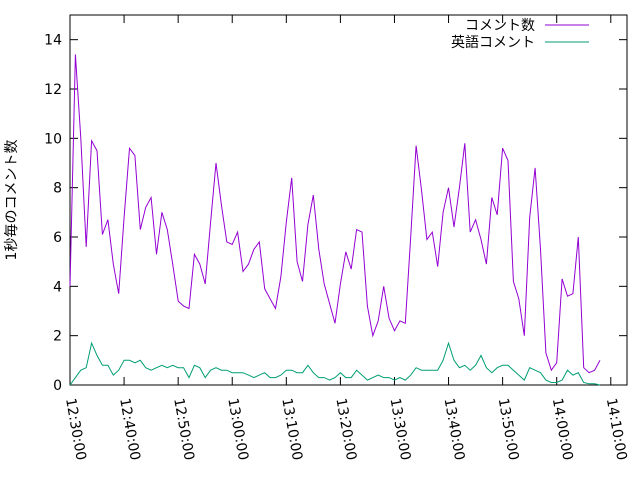  I want to click on y-tick-label: 14, so click(53, 41).